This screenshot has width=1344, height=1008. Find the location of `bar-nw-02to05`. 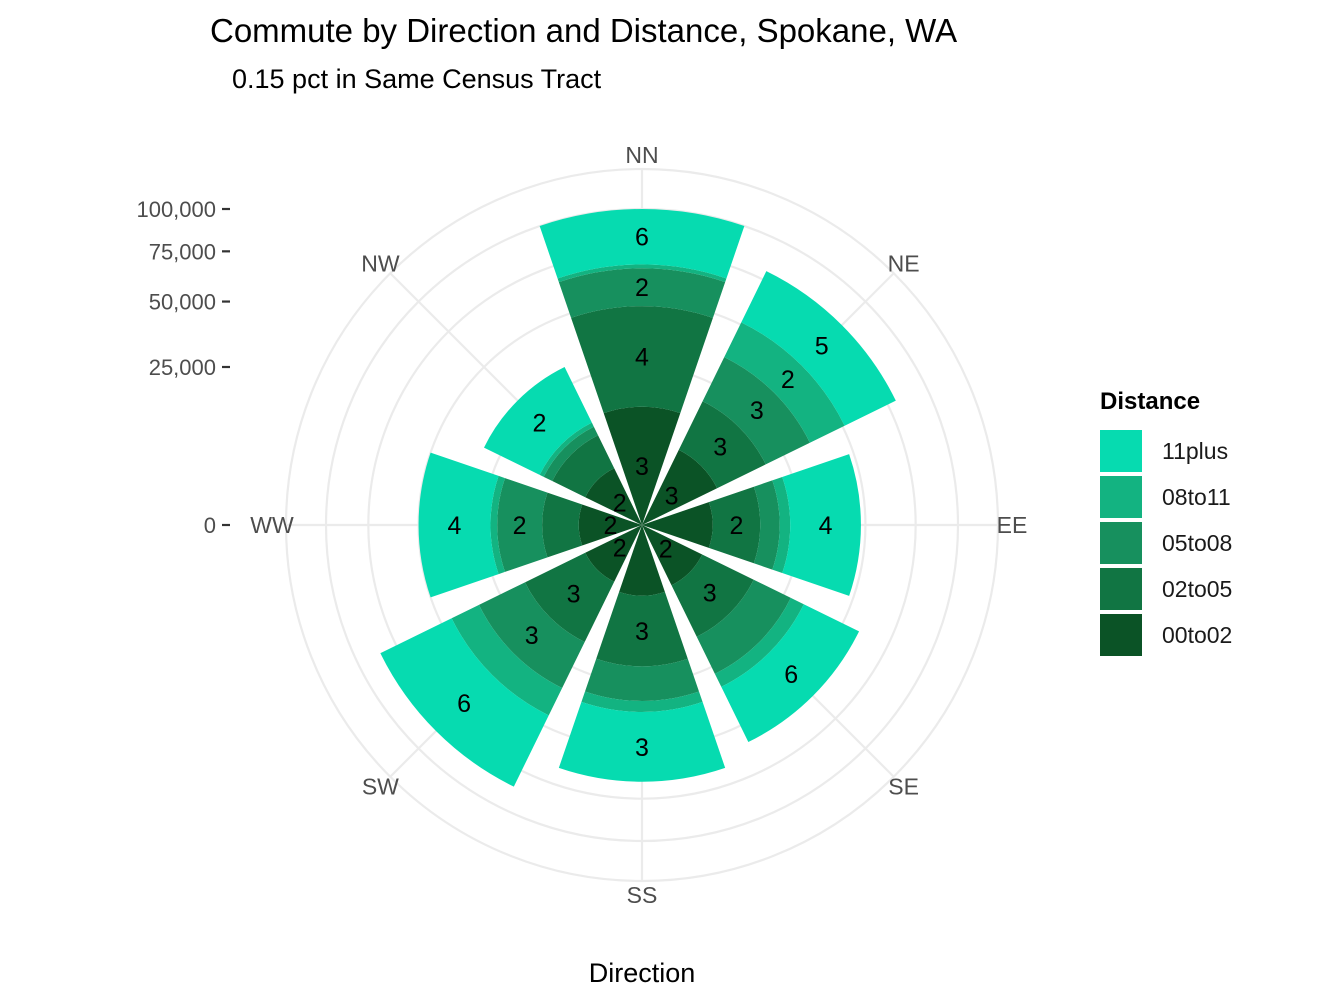

bar-nw-02to05 is located at coordinates (583, 466).